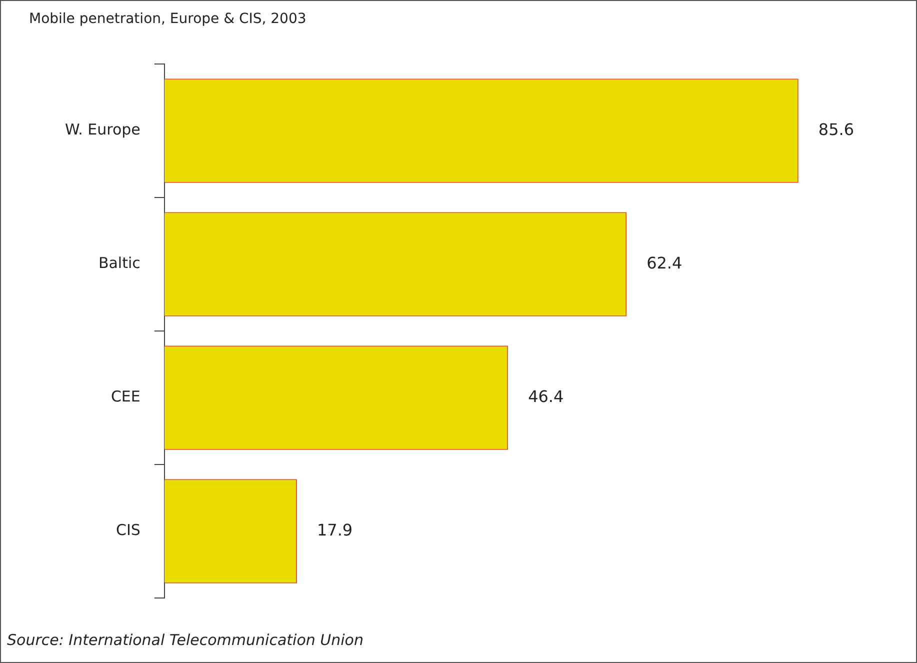 Image resolution: width=917 pixels, height=663 pixels. I want to click on chart-title: Mobile penetration, Europe & CIS, 2003, so click(167, 19).